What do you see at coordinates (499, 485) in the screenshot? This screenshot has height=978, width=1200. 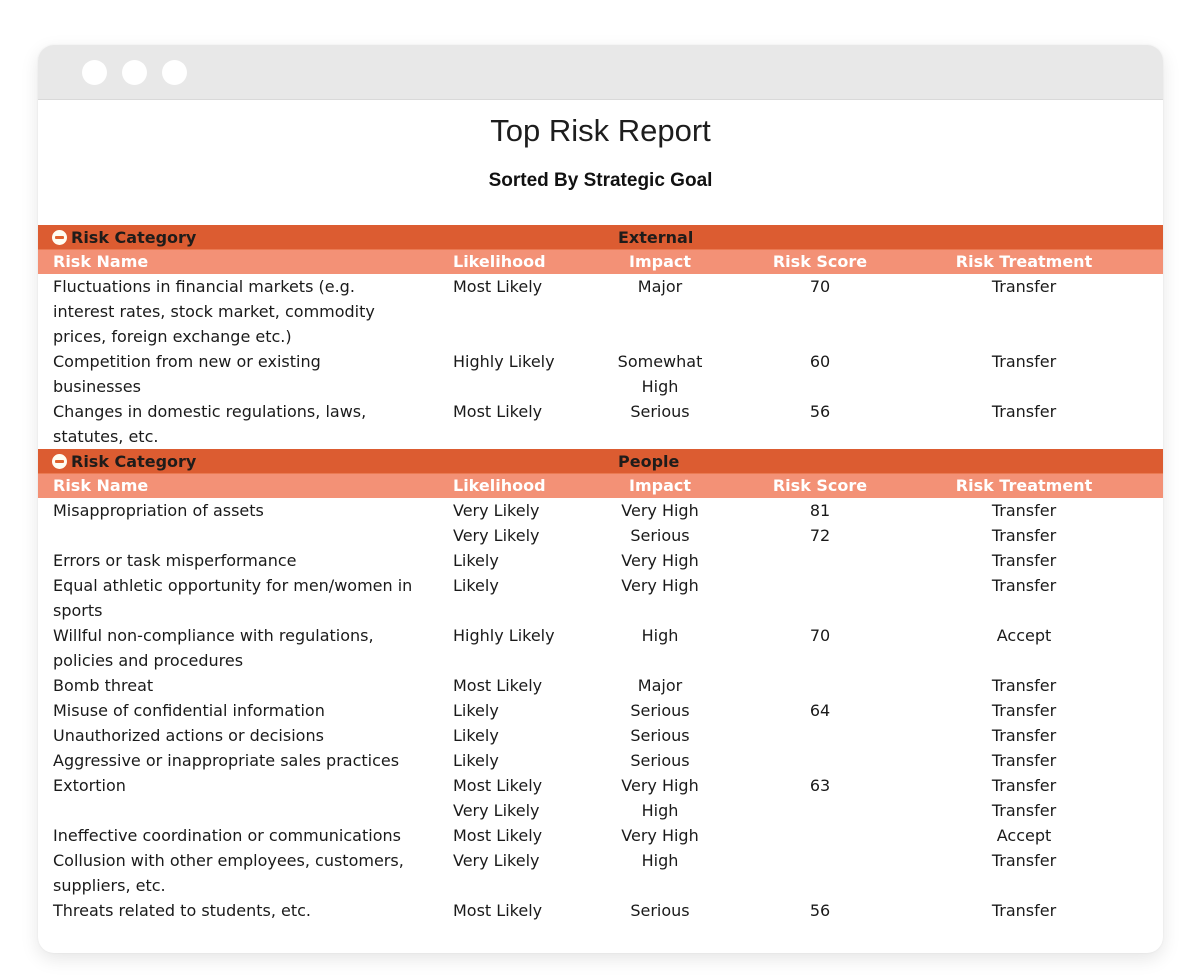 I see `column-header-likelihood: Likelihood` at bounding box center [499, 485].